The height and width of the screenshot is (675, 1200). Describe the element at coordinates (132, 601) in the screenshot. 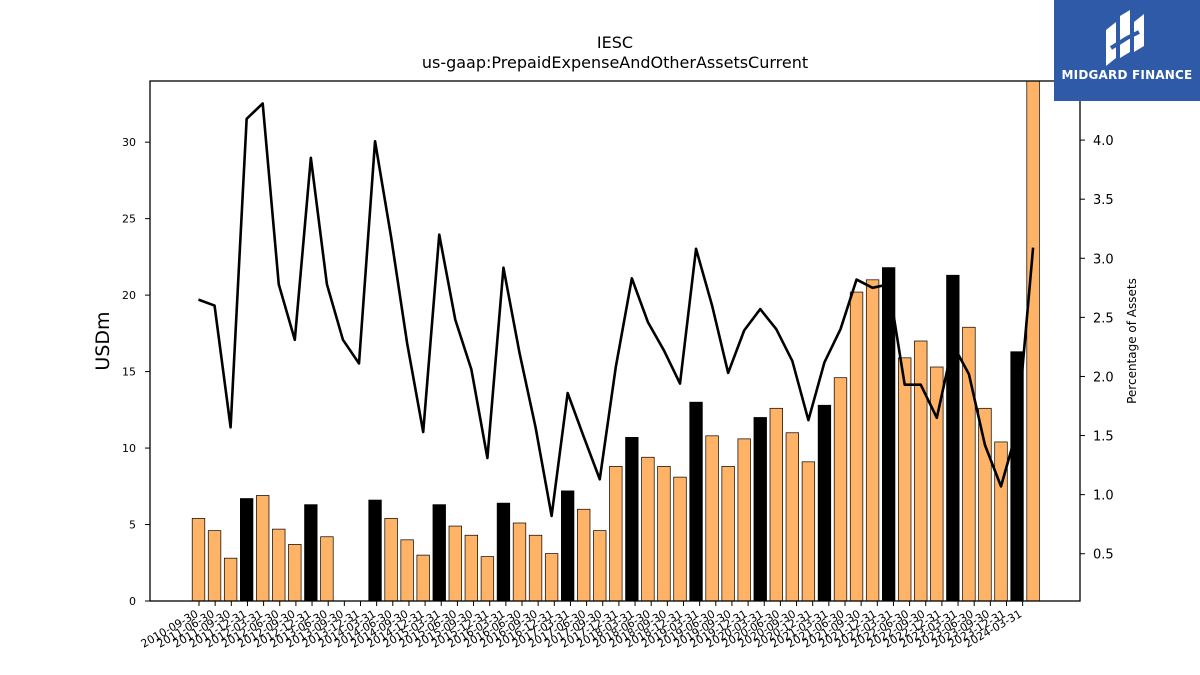

I see `y-tick-label: 0` at that location.